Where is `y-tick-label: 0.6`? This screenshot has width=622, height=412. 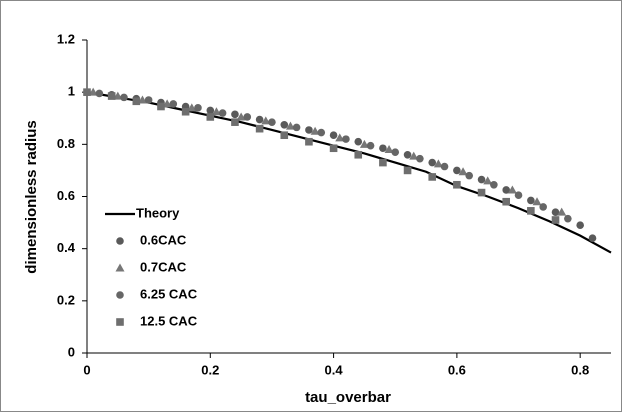
y-tick-label: 0.6 is located at coordinates (66, 195).